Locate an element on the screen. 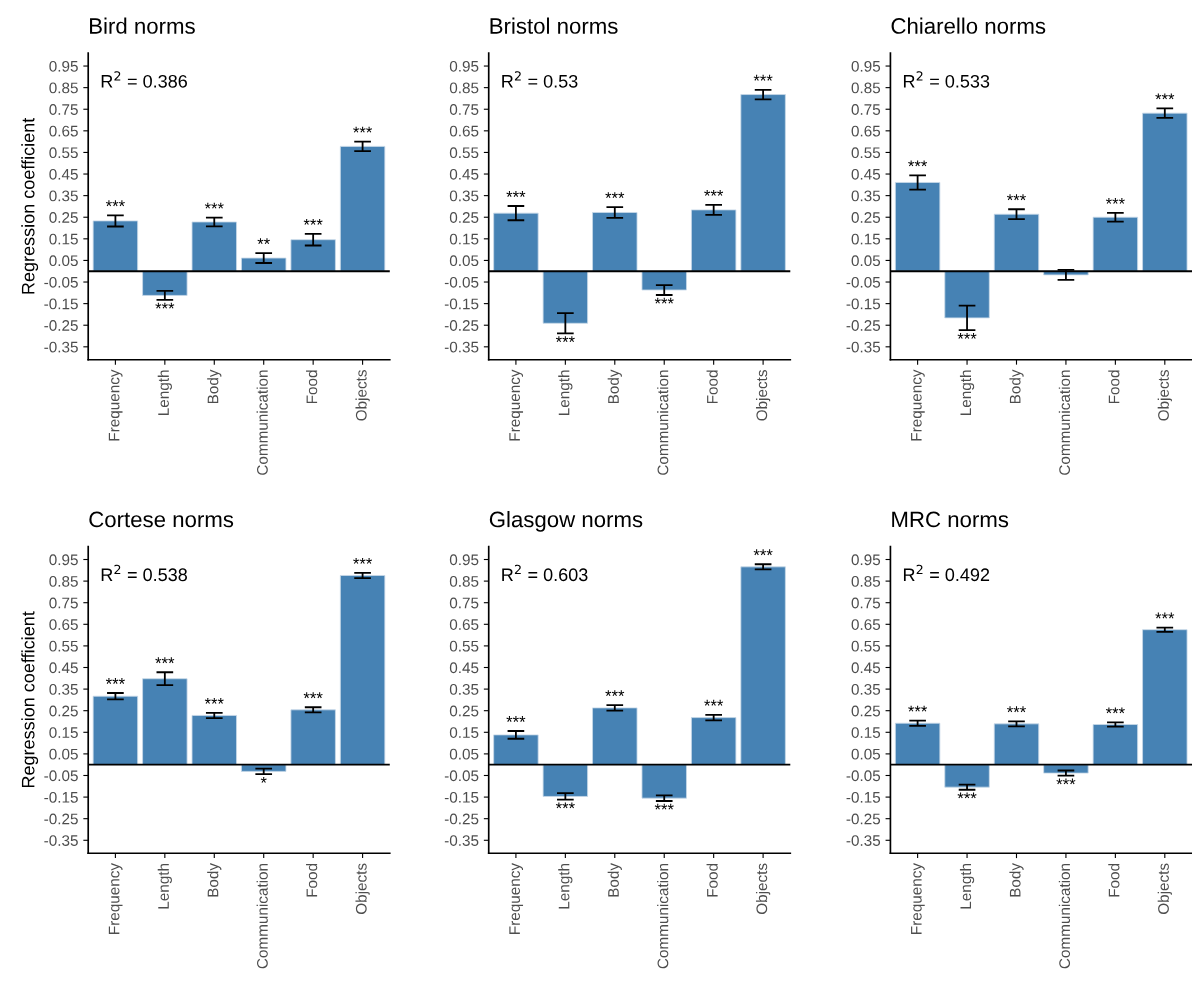 This screenshot has width=1192, height=983. annotation: R$^{2}$ = 0.53 is located at coordinates (540, 79).